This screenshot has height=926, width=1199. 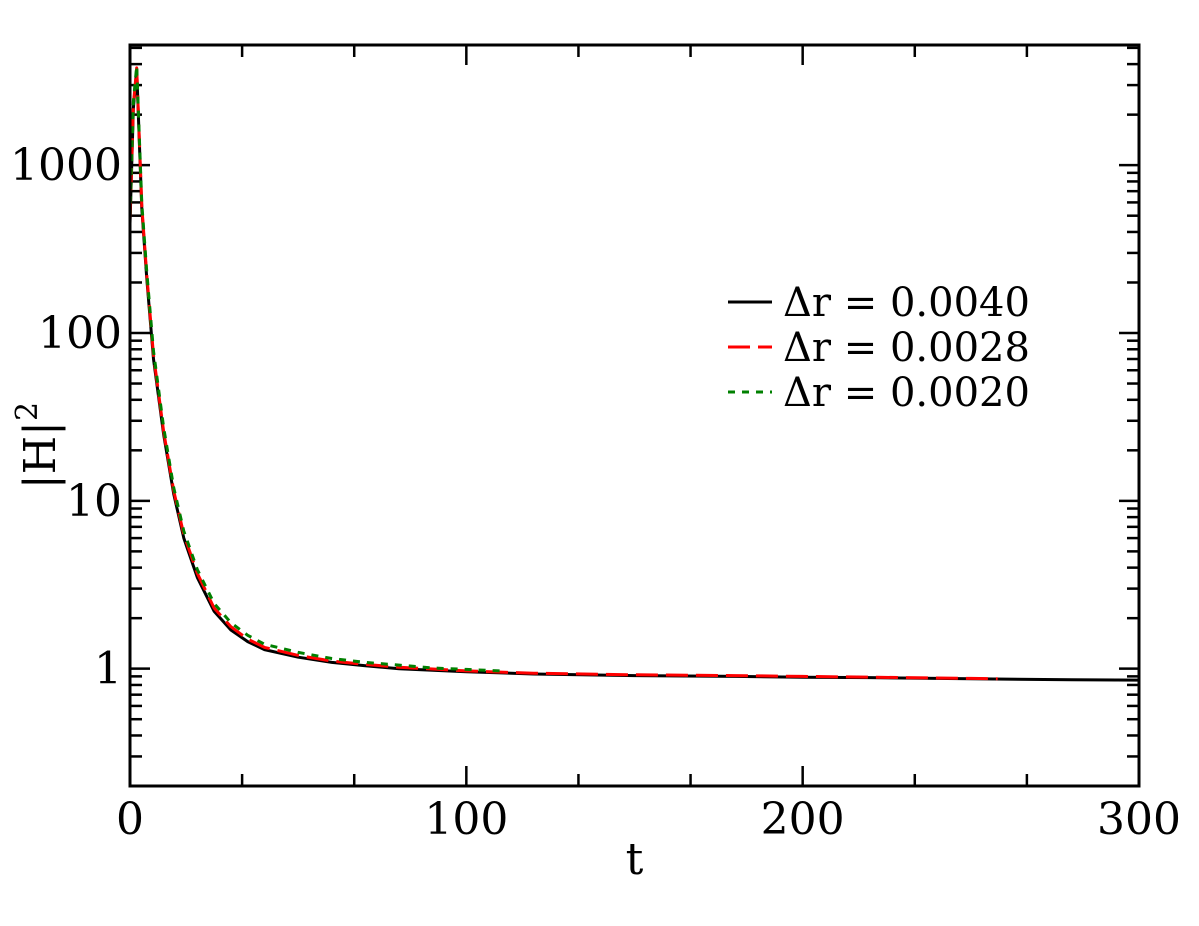 I want to click on x-tick-label: 100, so click(x=466, y=819).